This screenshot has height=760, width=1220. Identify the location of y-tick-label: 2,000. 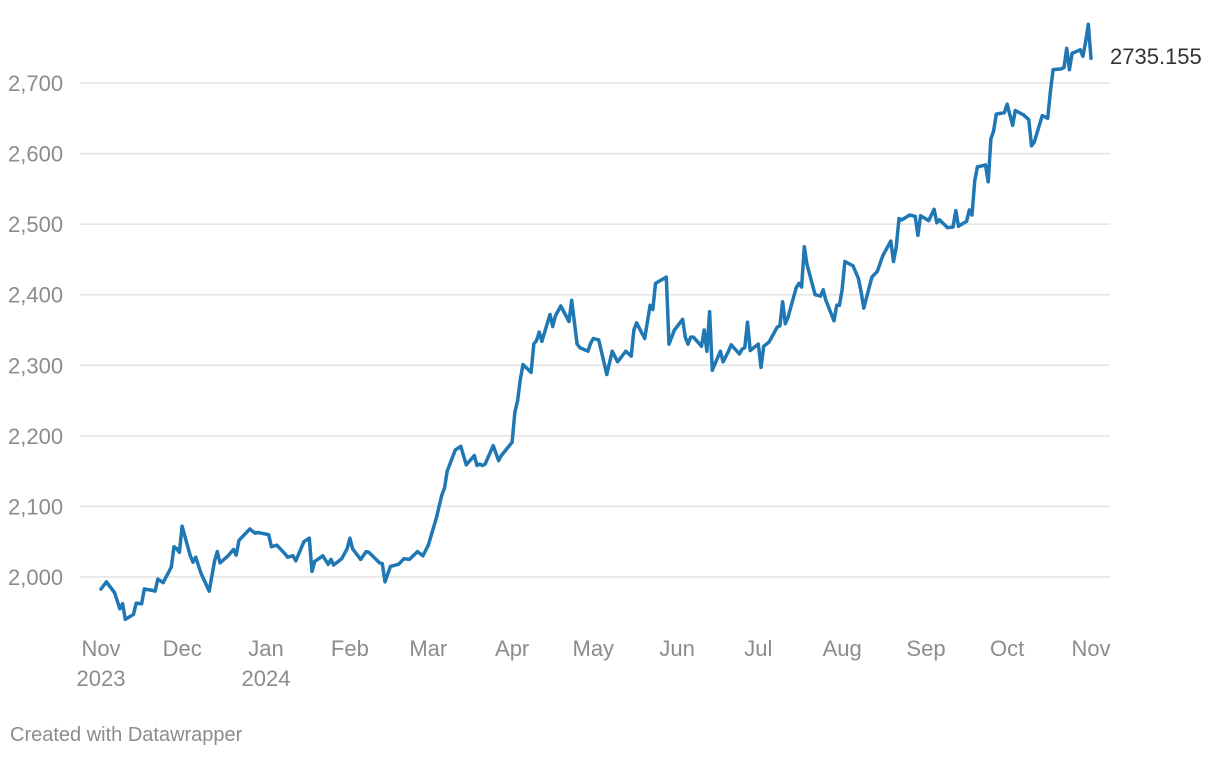
(35, 577).